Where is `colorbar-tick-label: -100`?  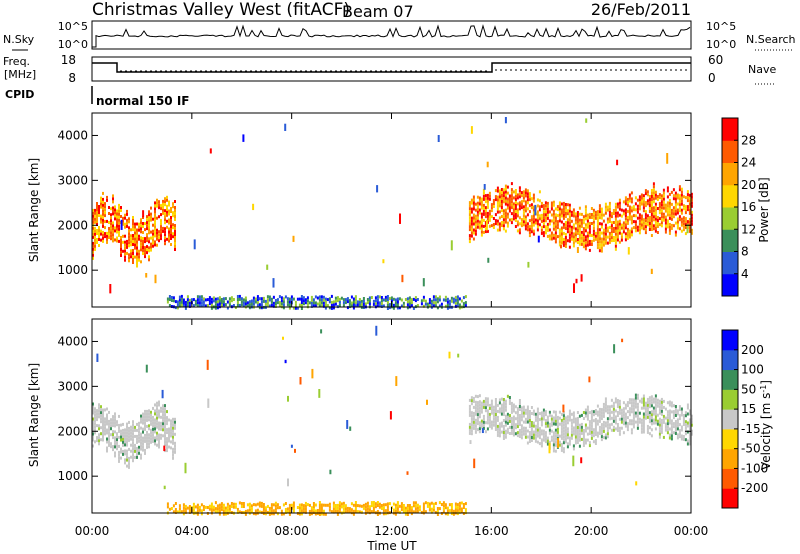 colorbar-tick-label: -100 is located at coordinates (754, 468).